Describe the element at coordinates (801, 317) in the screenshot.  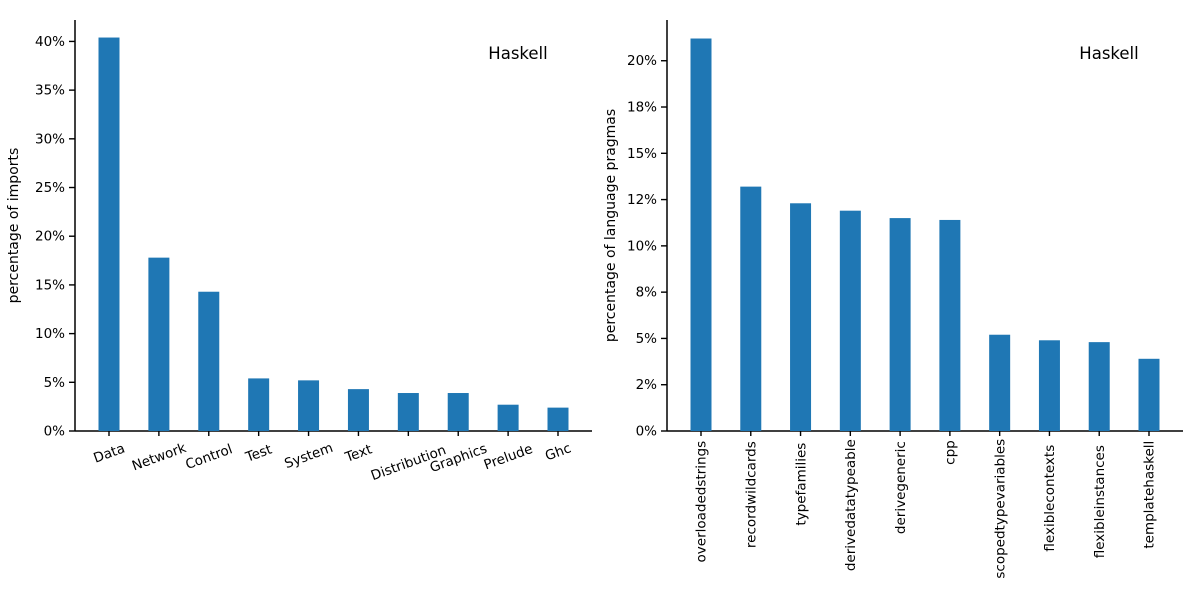
I see `bar-typefamilies` at that location.